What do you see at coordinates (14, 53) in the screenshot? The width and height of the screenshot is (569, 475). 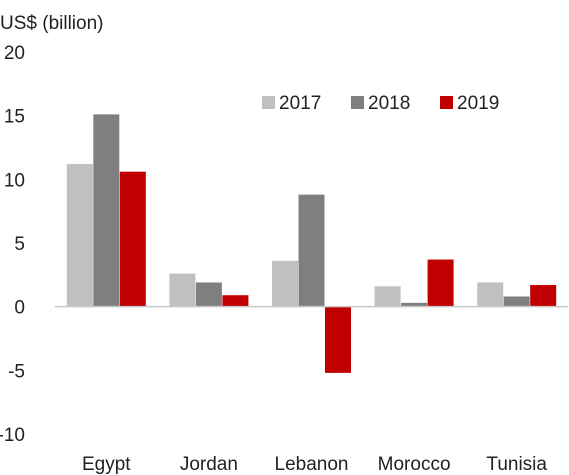 I see `y-tick-label: 20` at bounding box center [14, 53].